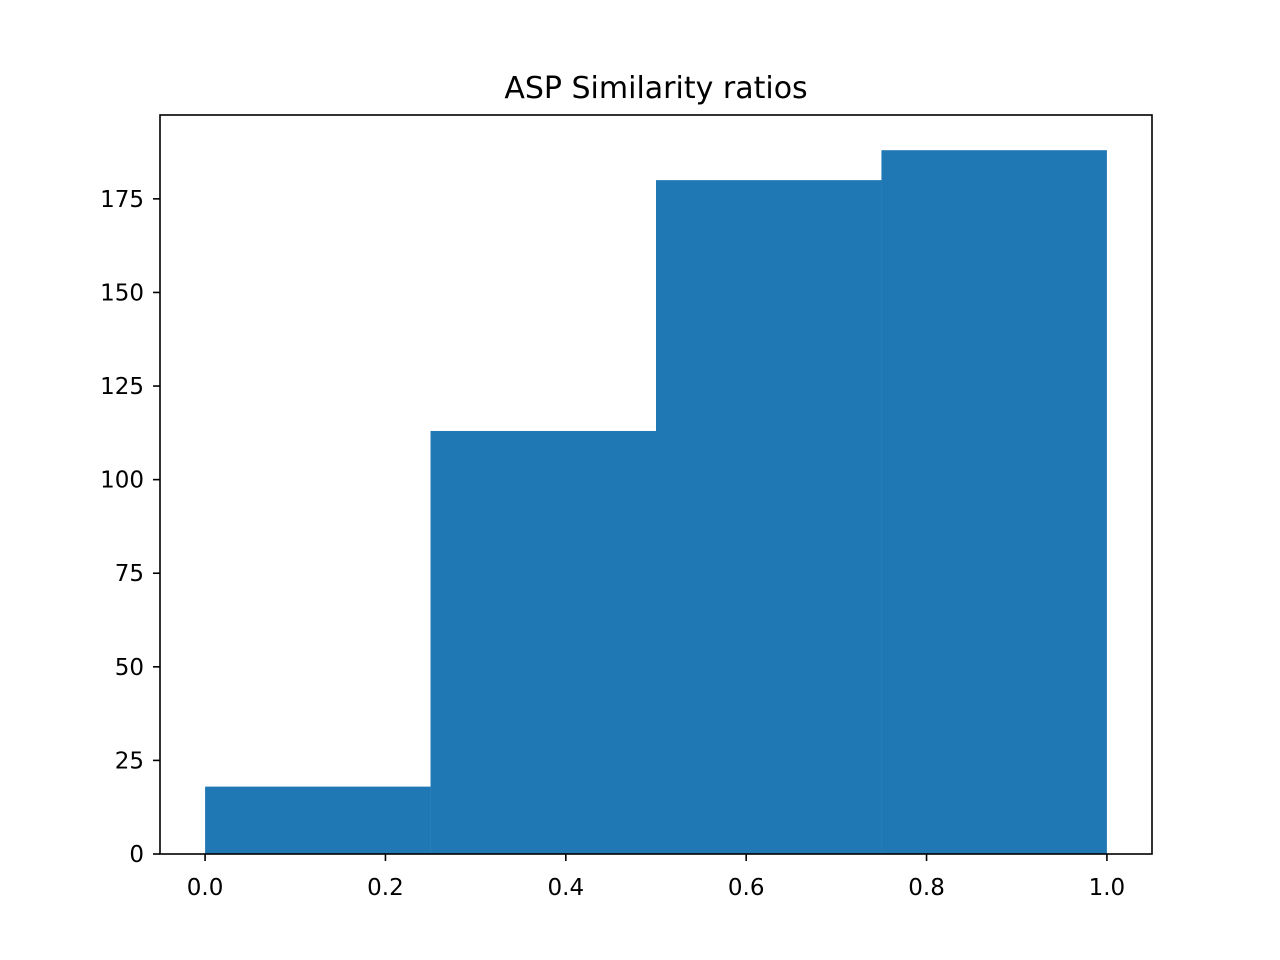 The image size is (1280, 960). I want to click on x-tick-label: 0.4, so click(566, 888).